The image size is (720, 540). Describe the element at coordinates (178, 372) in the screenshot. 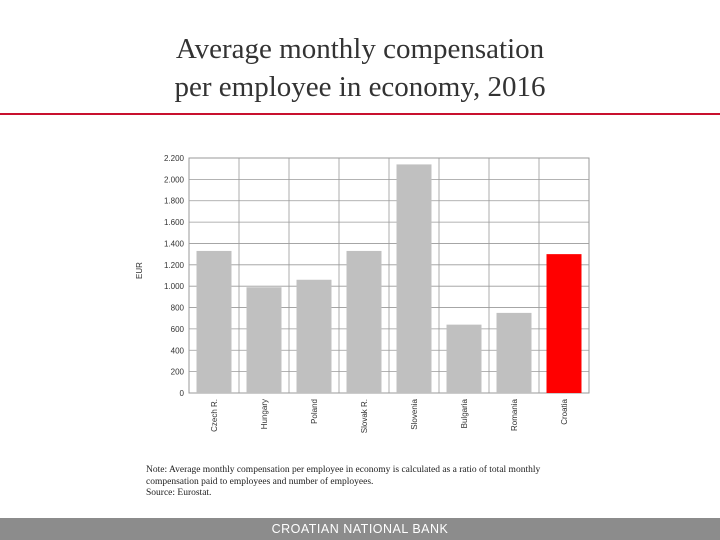

I see `y-tick-label: 200` at that location.